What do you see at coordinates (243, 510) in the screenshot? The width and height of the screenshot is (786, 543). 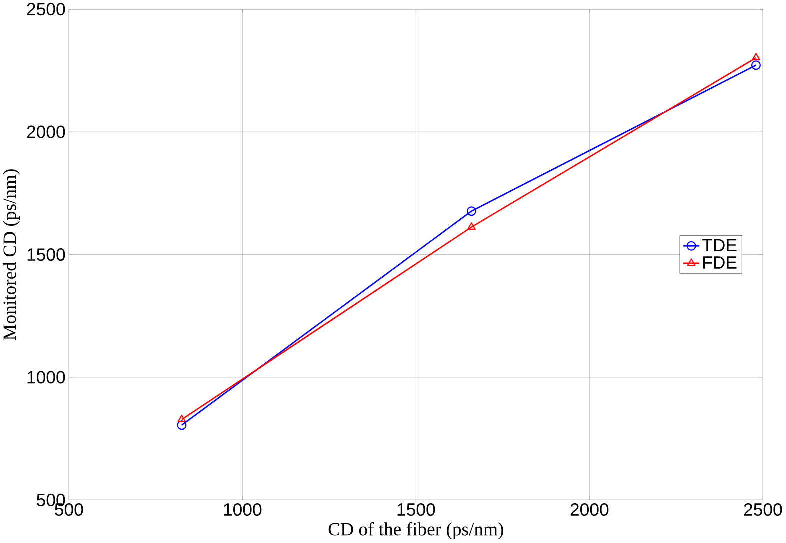 I see `x-tick-label: 1000` at bounding box center [243, 510].